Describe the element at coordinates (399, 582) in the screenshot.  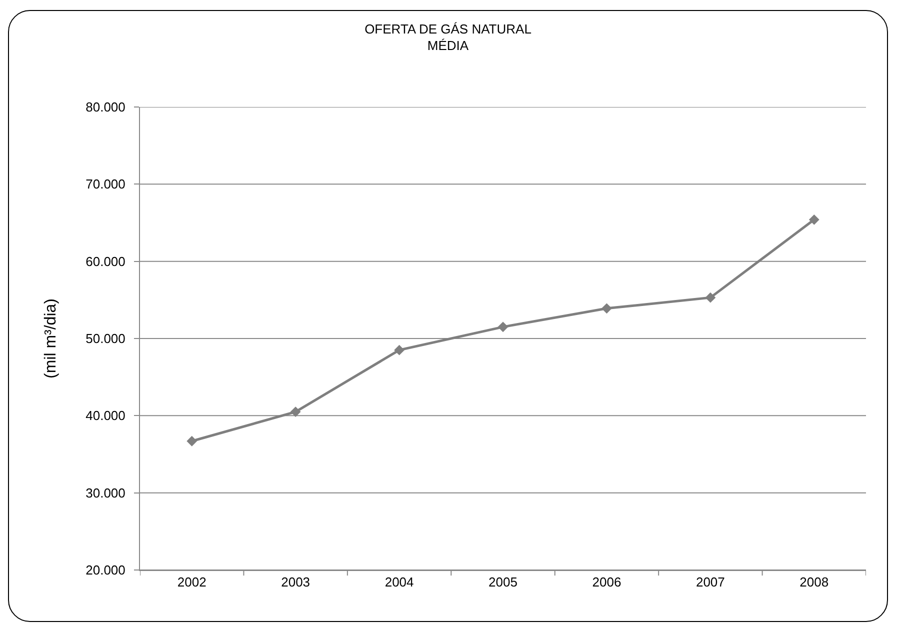
I see `x-tick-label: 2004` at that location.